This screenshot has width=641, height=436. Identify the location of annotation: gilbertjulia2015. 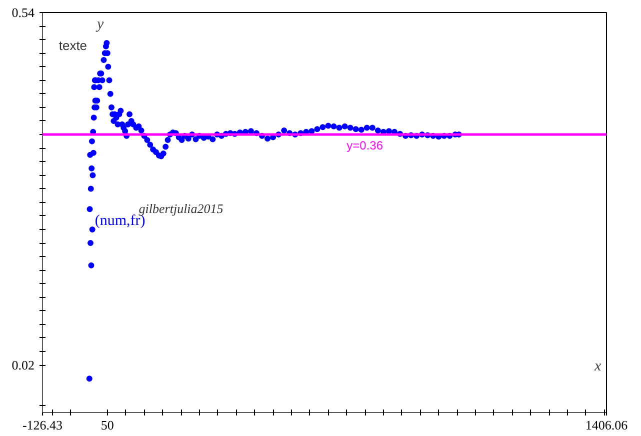
(181, 208).